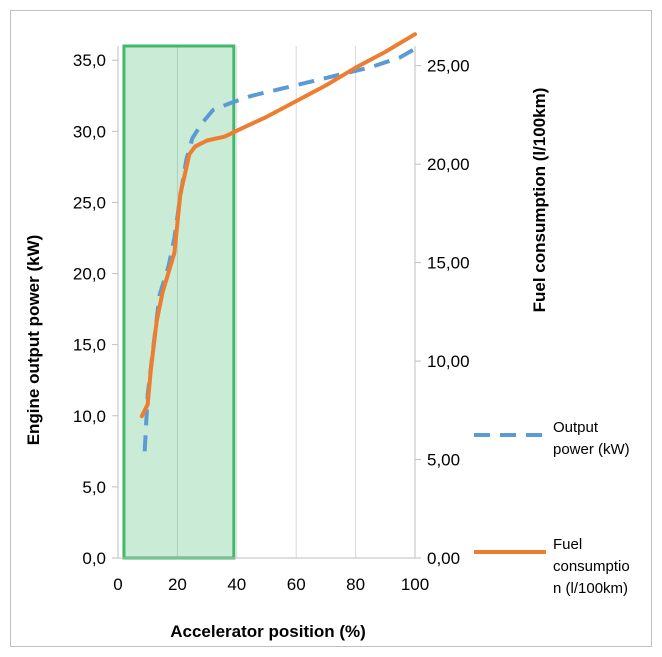  I want to click on y-left-tick-label: 20,0, so click(89, 274).